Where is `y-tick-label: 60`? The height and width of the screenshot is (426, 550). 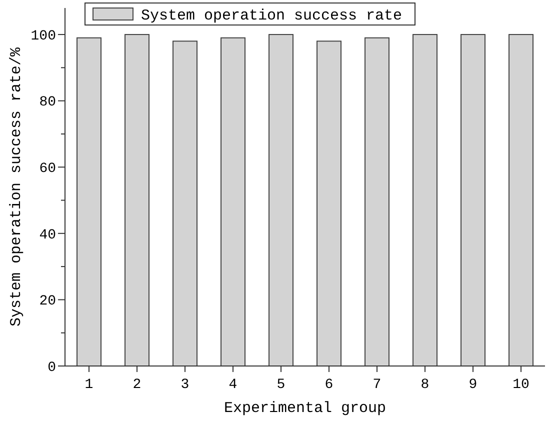 y-tick-label: 60 is located at coordinates (47, 169).